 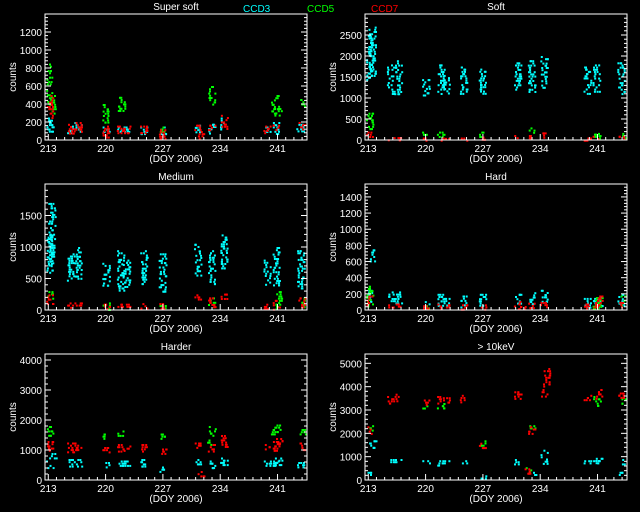 I want to click on x-tick-label: 227, so click(x=483, y=319).